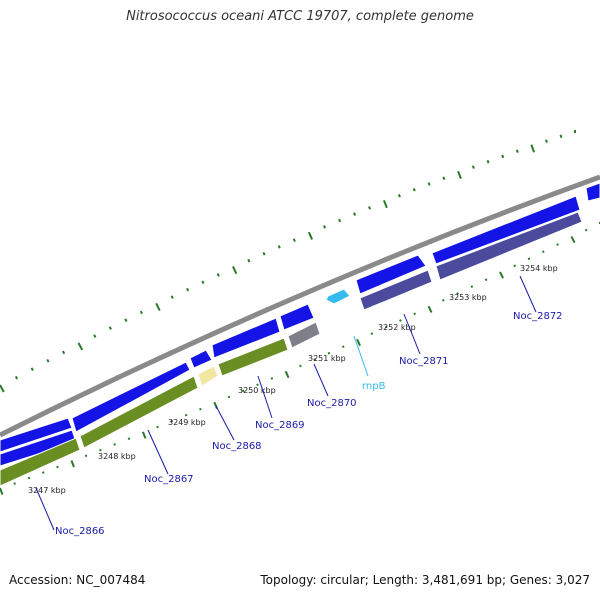  What do you see at coordinates (169, 479) in the screenshot?
I see `gene-label: Noc_2867` at bounding box center [169, 479].